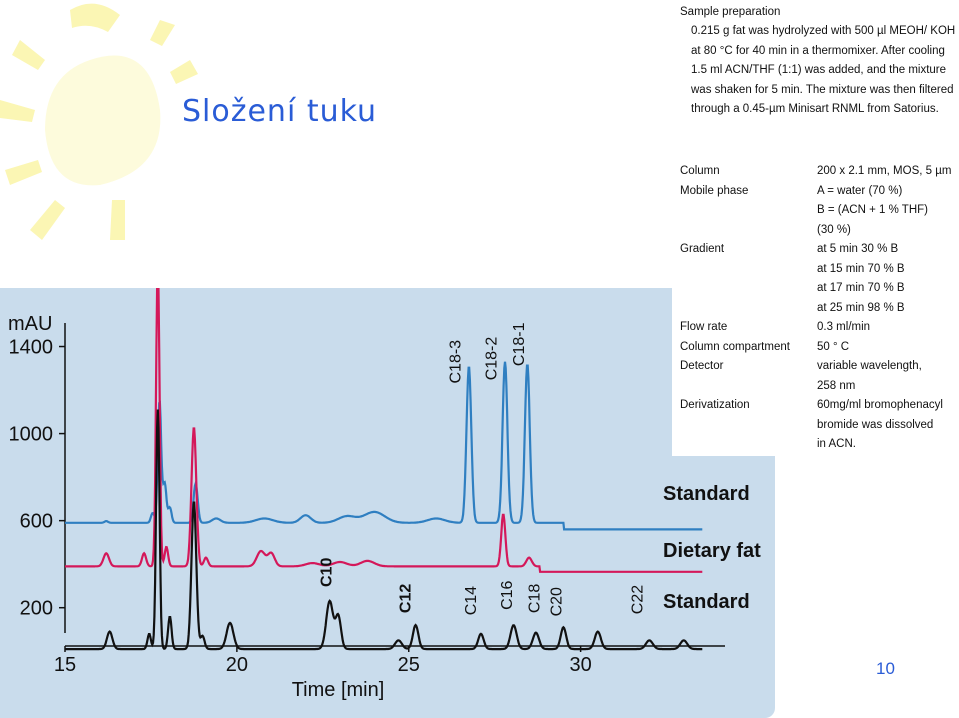  I want to click on peak-label: C14, so click(471, 600).